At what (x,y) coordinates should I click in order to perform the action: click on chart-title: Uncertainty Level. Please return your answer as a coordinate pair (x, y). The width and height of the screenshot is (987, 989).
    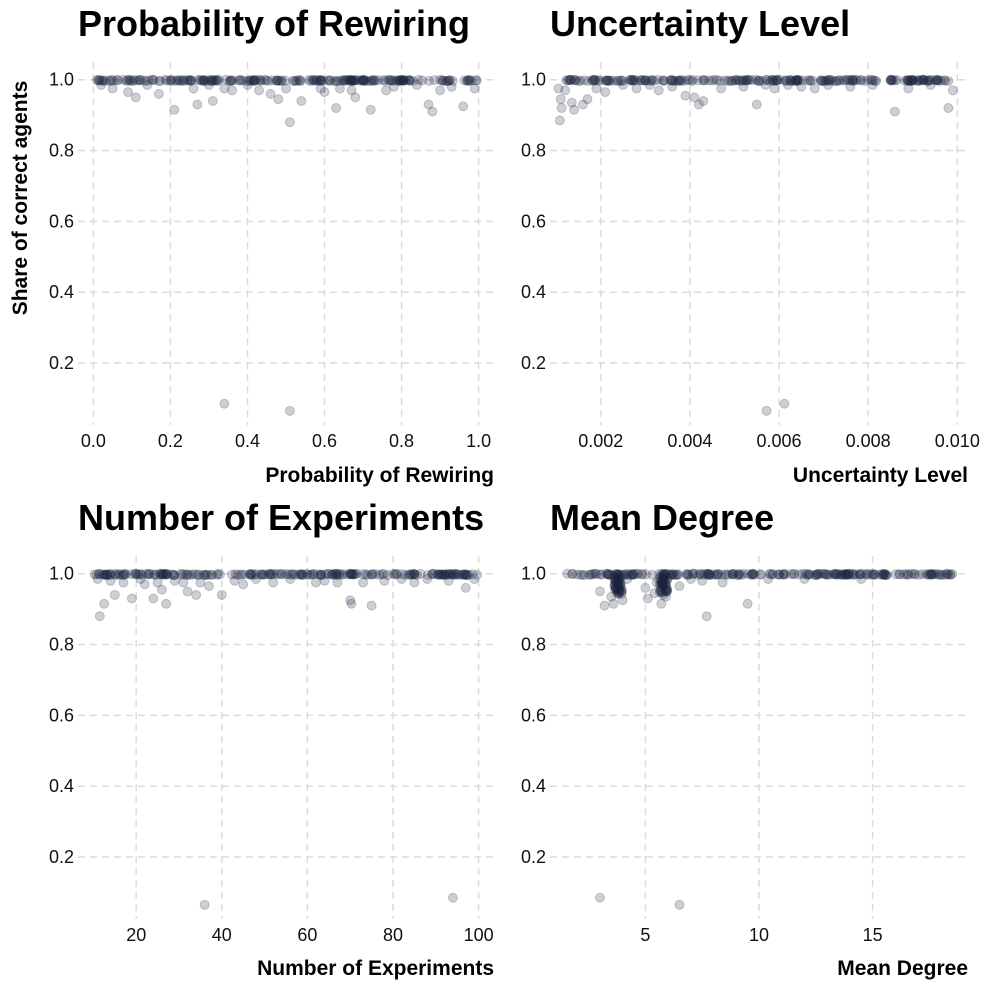
    Looking at the image, I should click on (700, 23).